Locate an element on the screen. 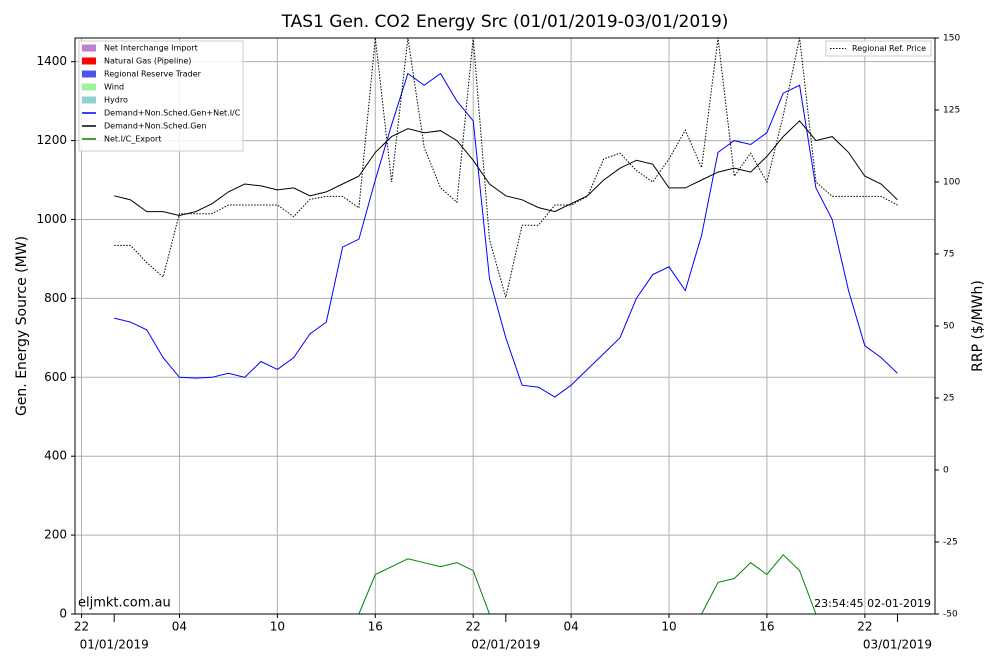 The height and width of the screenshot is (670, 1000). y-tick-label: 400 is located at coordinates (55, 456).